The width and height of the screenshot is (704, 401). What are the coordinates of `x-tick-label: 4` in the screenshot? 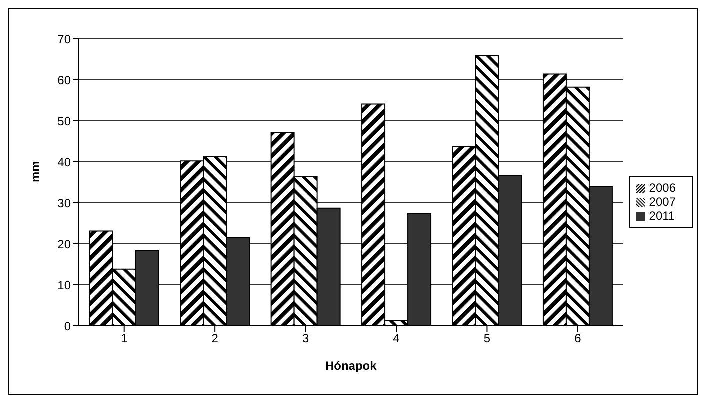 It's located at (396, 339).